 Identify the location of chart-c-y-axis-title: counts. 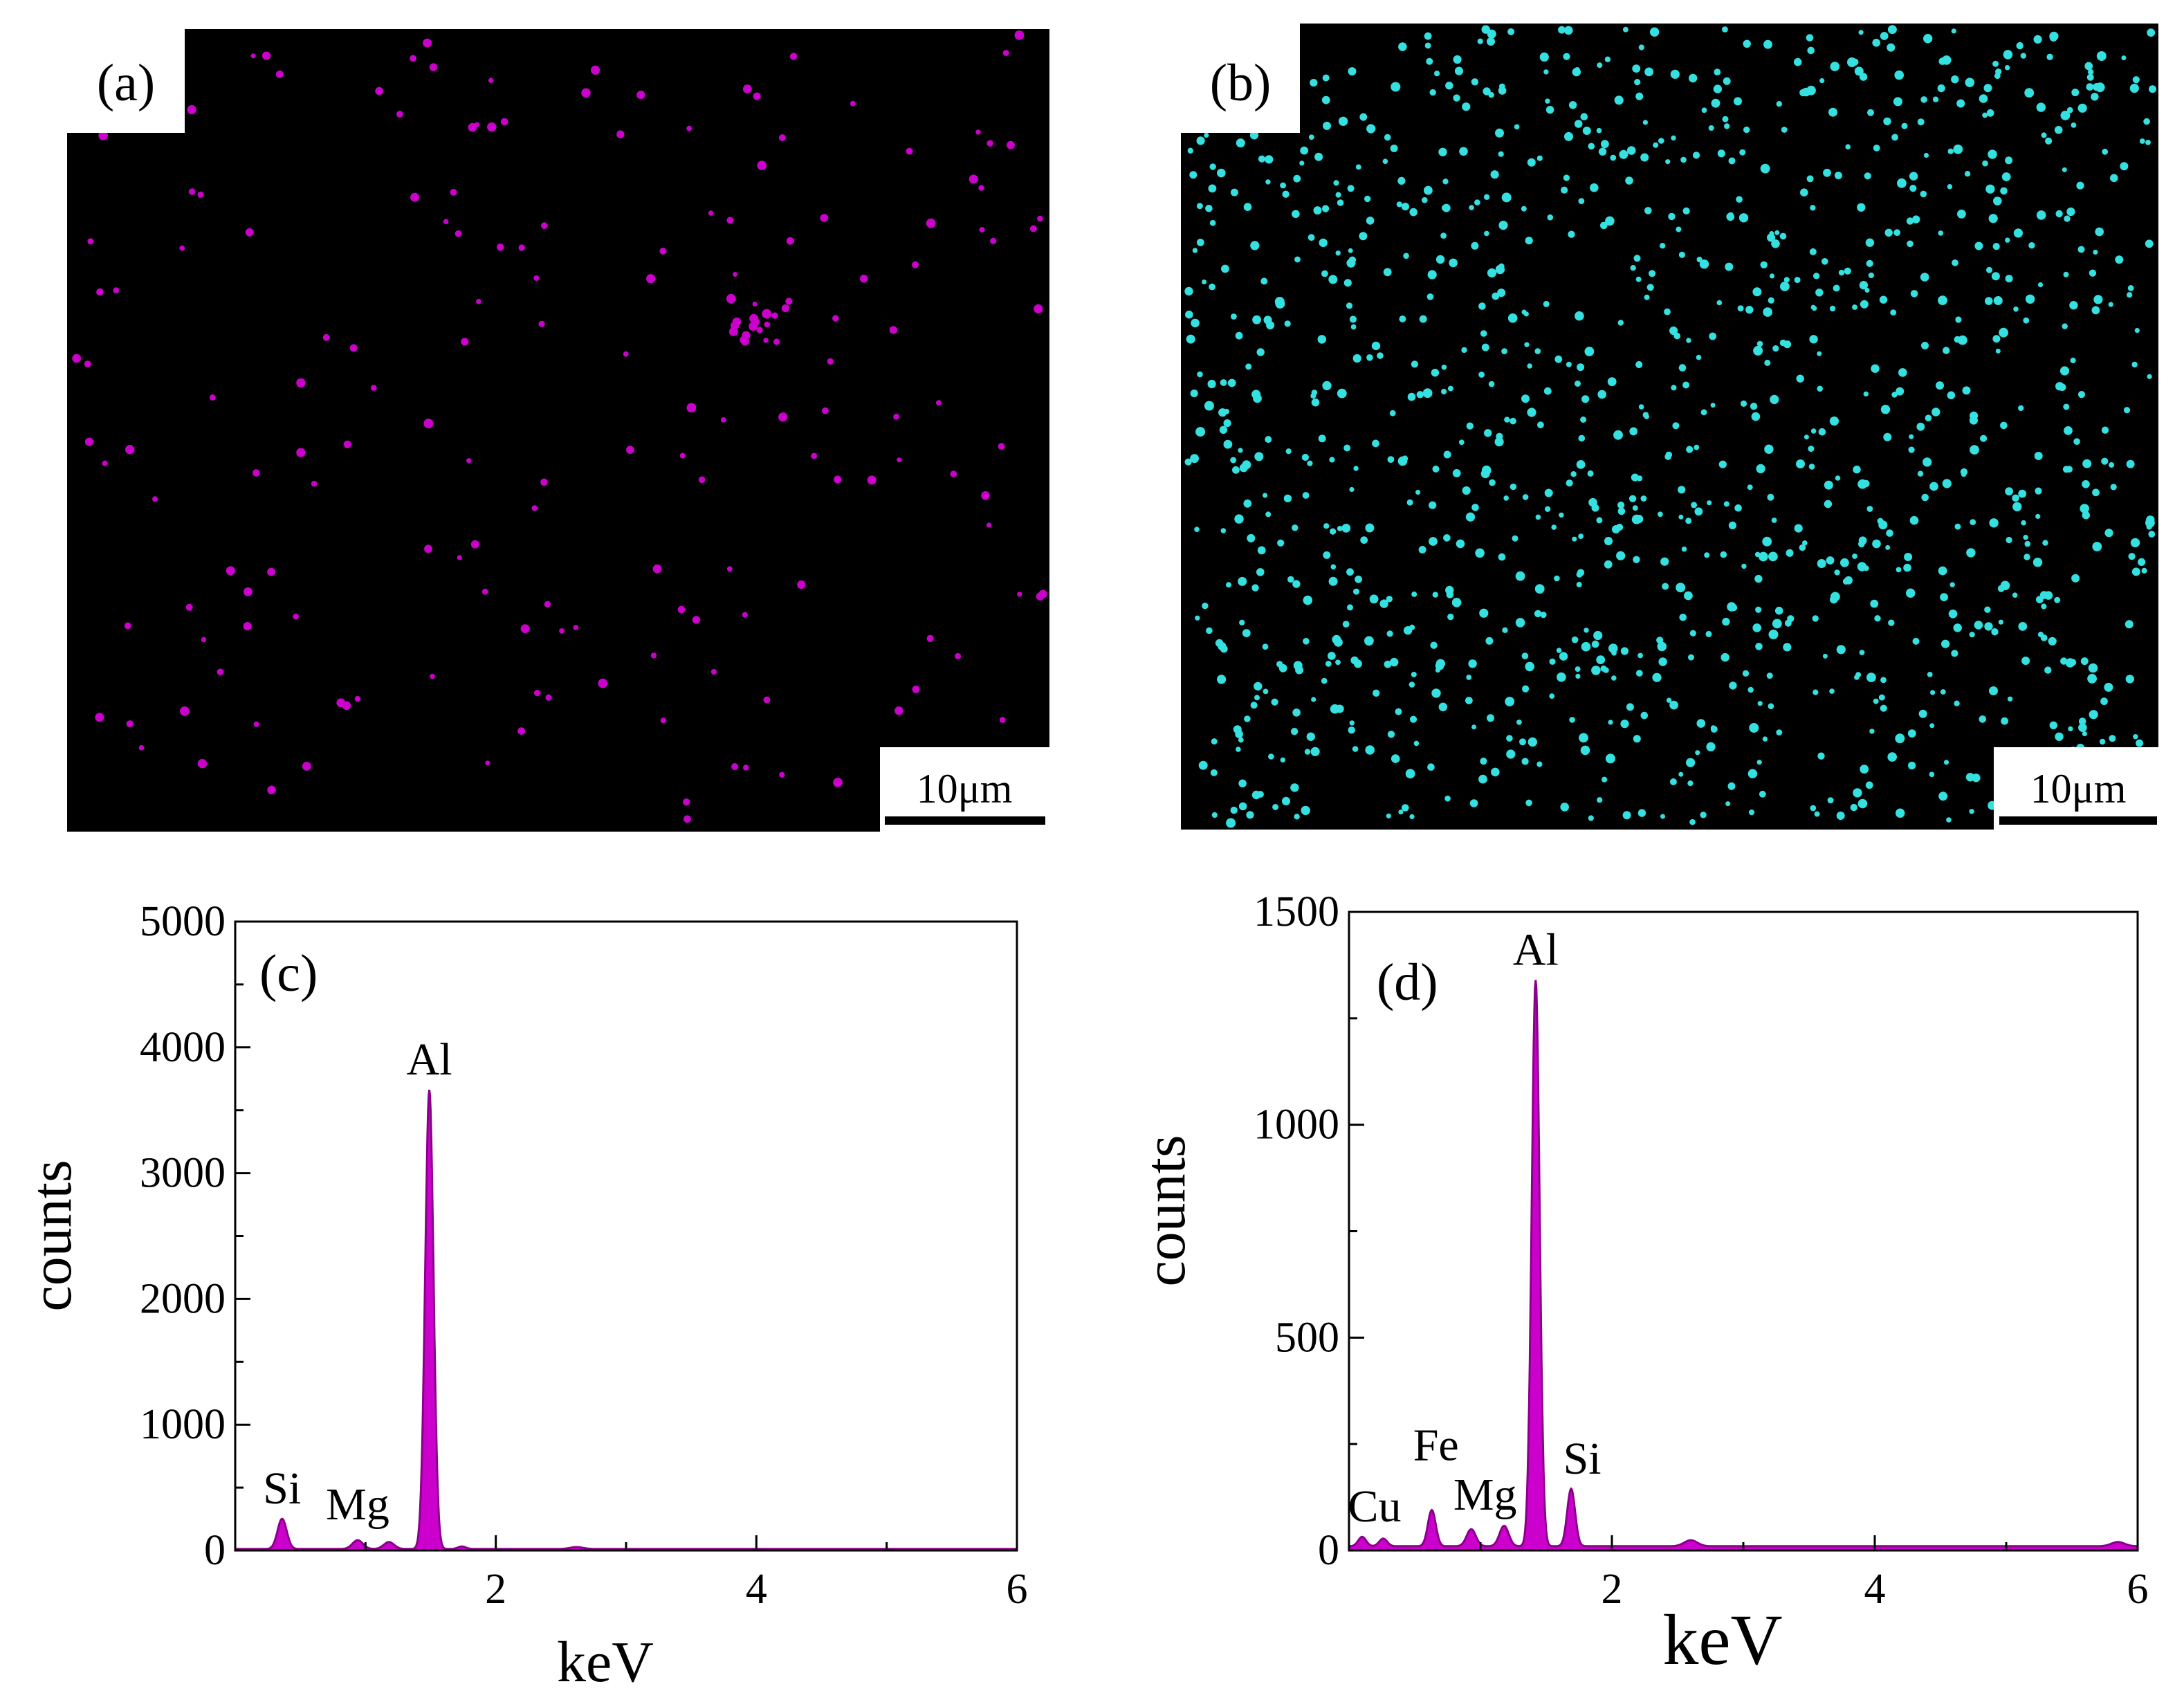
(51, 1235).